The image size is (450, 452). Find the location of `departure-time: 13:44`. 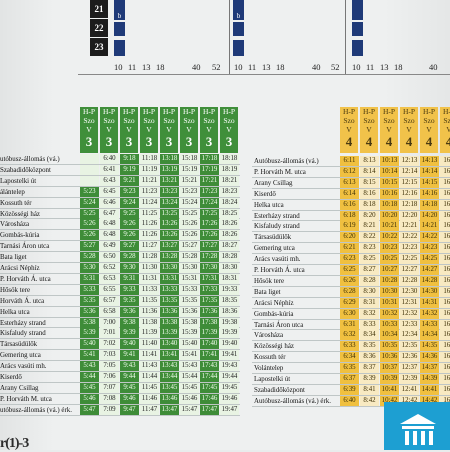

departure-time: 13:44 is located at coordinates (169, 377).